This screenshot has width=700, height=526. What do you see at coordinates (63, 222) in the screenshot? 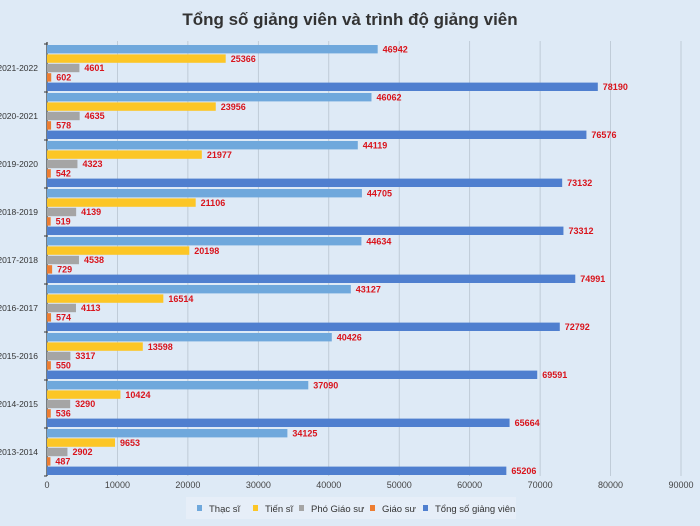
I see `data-label: 519` at bounding box center [63, 222].